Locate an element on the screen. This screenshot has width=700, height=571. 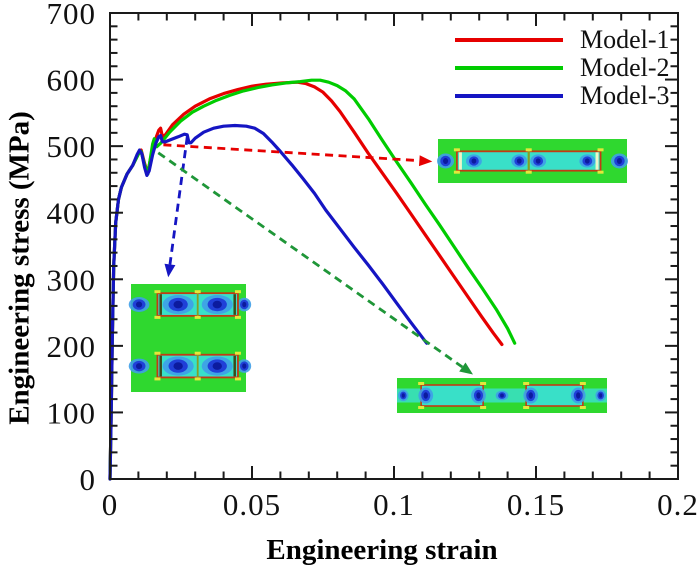
model3-inset-pointer-line is located at coordinates (178, 200).